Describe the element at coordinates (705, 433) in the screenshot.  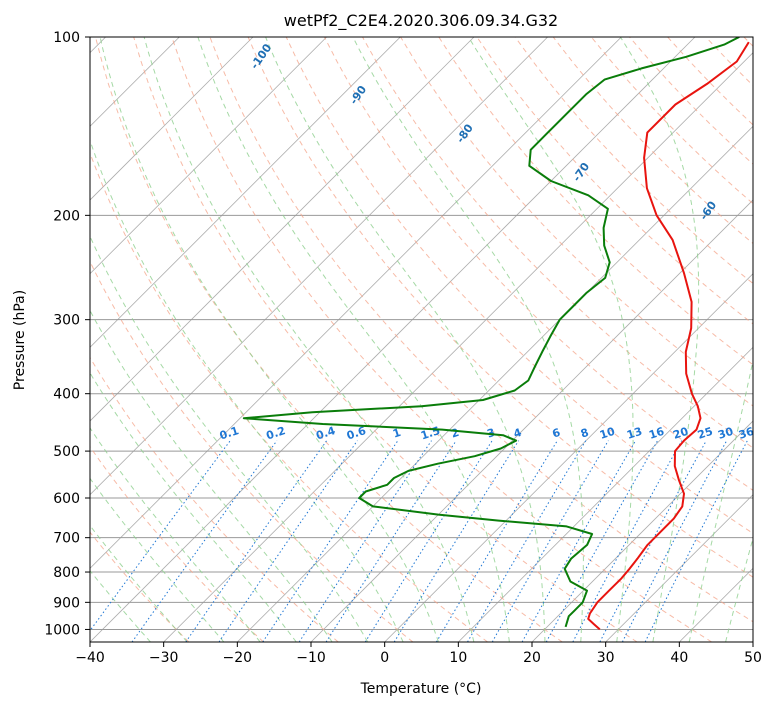
I see `mixing-ratio-label: 25` at that location.